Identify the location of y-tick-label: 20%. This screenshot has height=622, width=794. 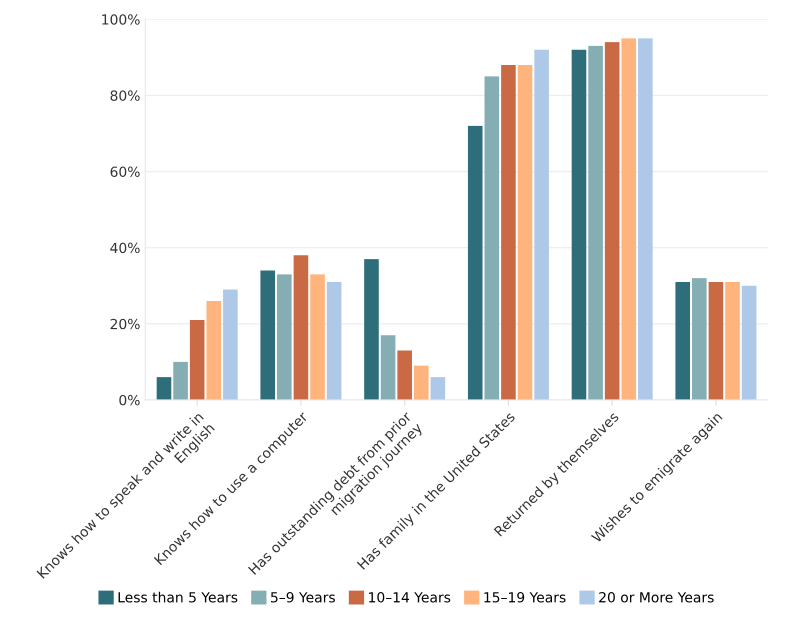
(125, 324).